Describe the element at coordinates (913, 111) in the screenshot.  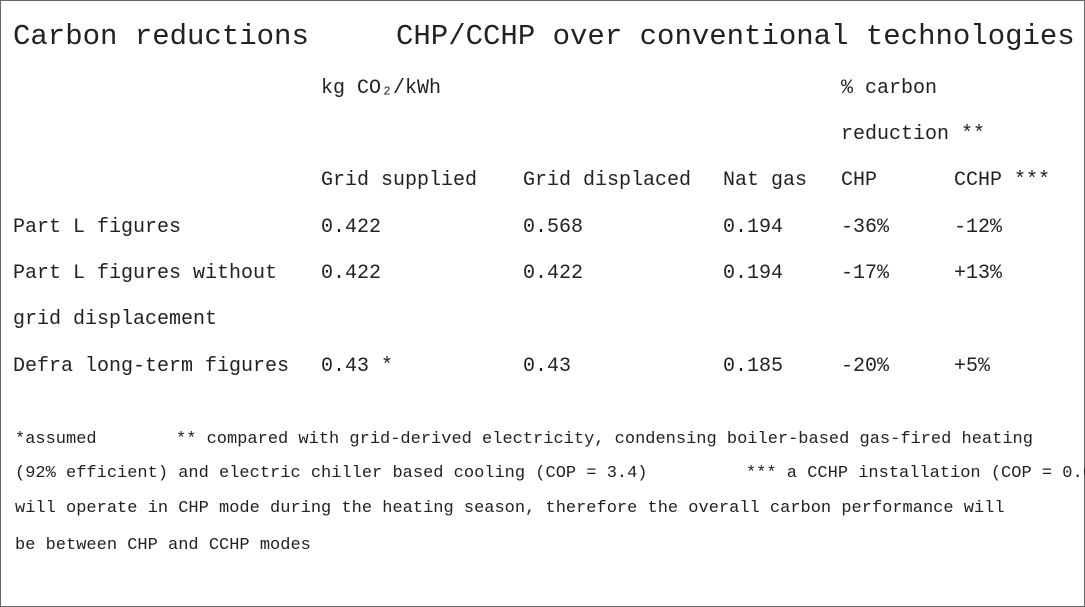
I see `group-header: % carbon reduction **` at that location.